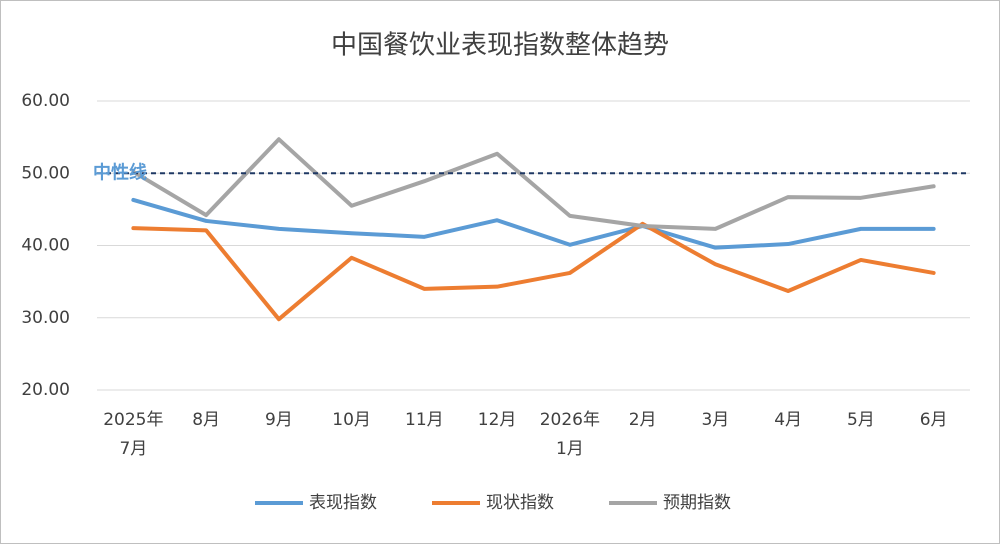 This screenshot has width=1000, height=544. What do you see at coordinates (343, 503) in the screenshot?
I see `legend-label: 表现指数` at bounding box center [343, 503].